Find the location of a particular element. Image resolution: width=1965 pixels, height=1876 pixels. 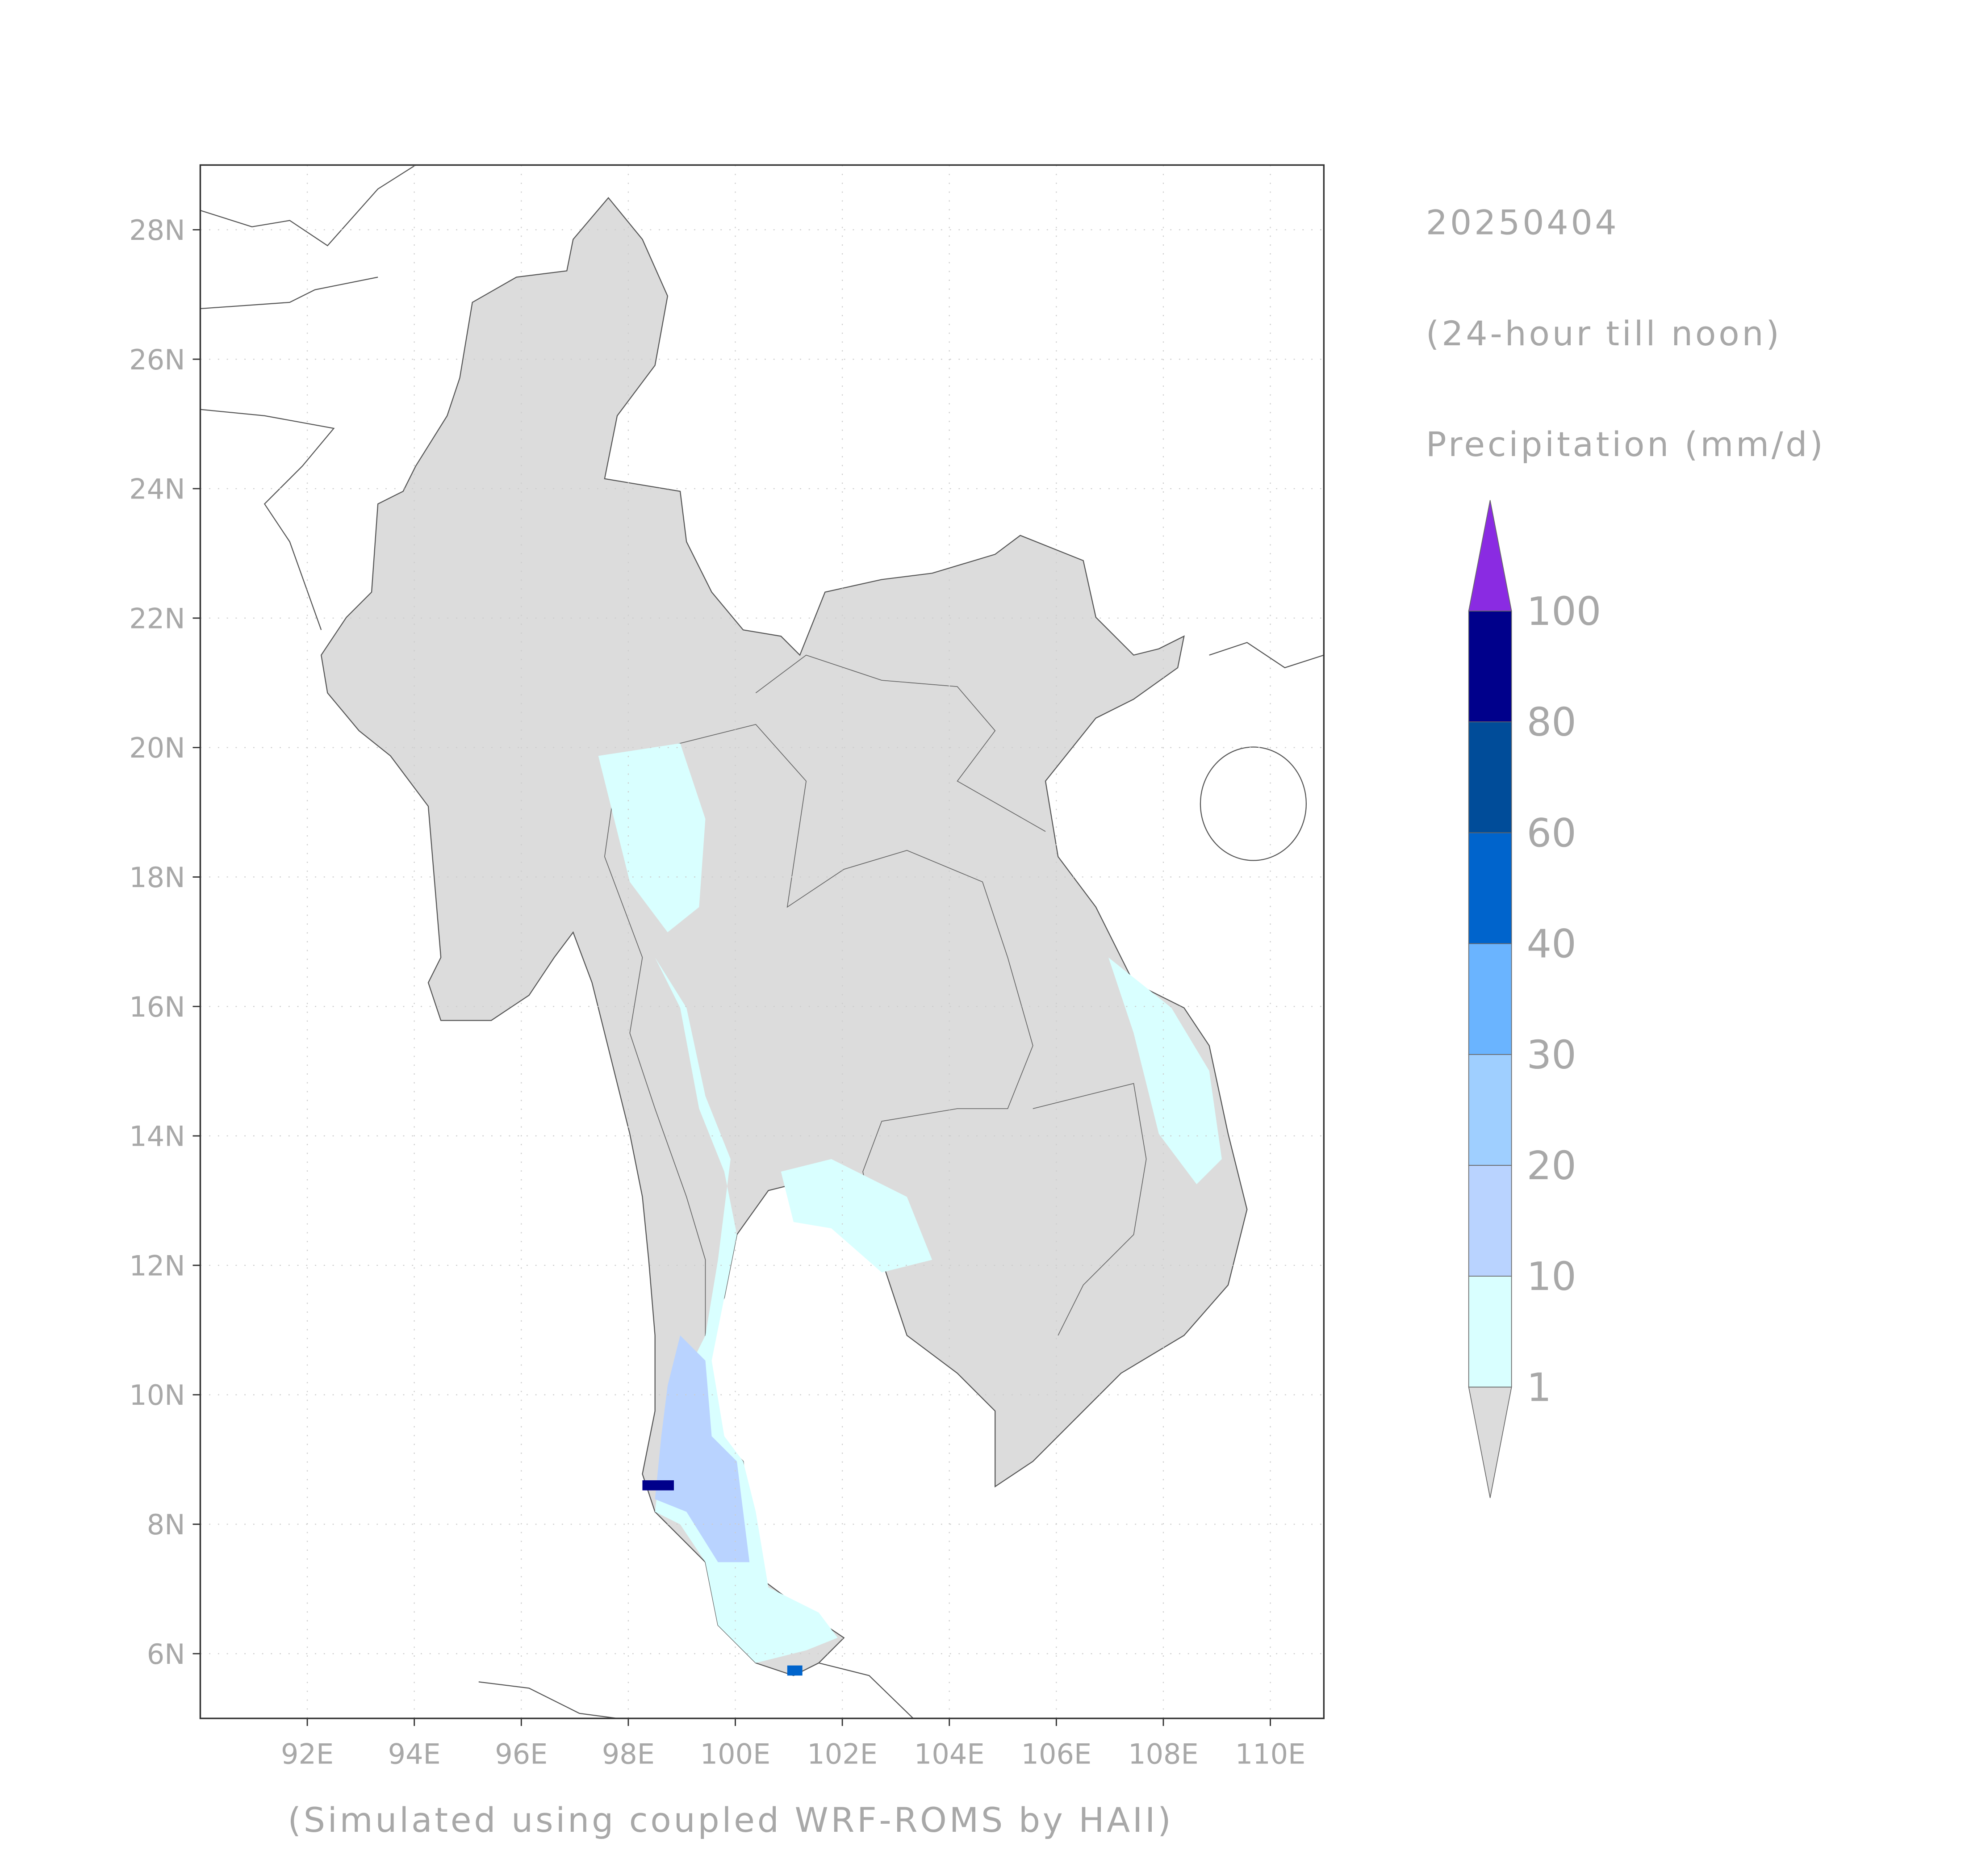

subtitle: (24-hour till noon) is located at coordinates (1604, 333).